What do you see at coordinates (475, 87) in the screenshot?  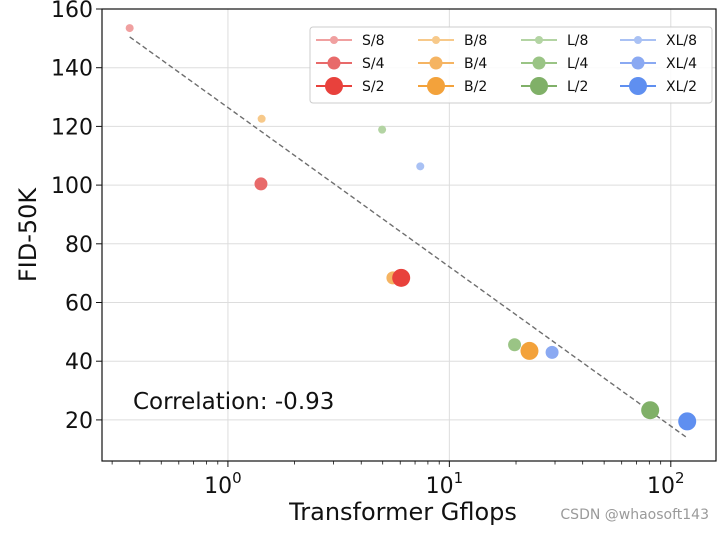 I see `legend-label: B/2` at bounding box center [475, 87].